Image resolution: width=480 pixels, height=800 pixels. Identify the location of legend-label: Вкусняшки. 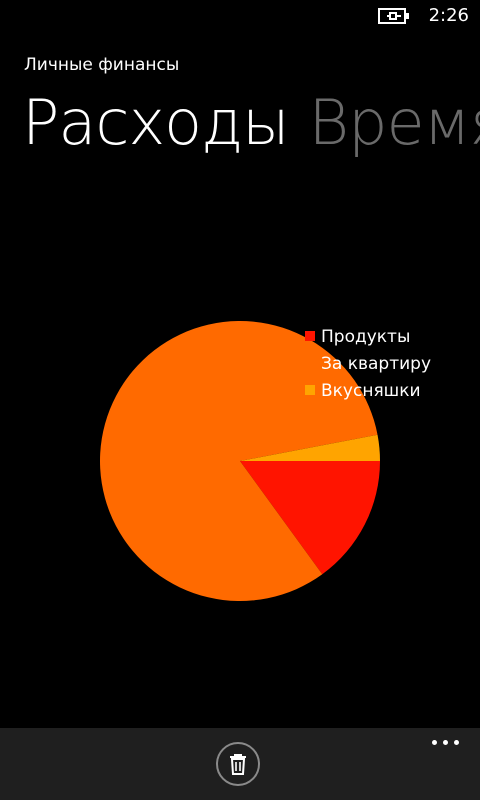
(371, 391).